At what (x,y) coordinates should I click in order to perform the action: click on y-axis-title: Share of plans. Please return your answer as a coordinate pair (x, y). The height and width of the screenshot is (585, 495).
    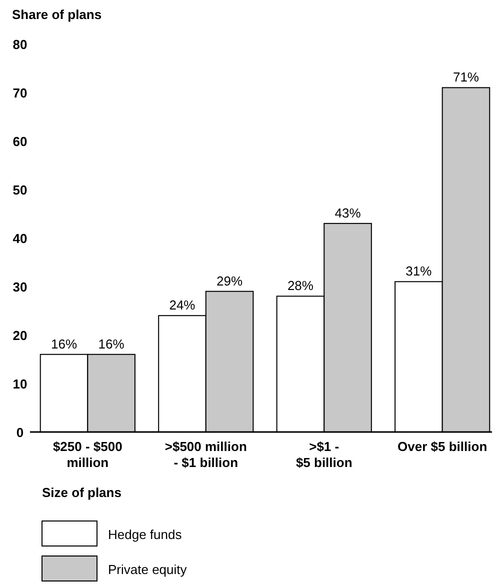
    Looking at the image, I should click on (57, 14).